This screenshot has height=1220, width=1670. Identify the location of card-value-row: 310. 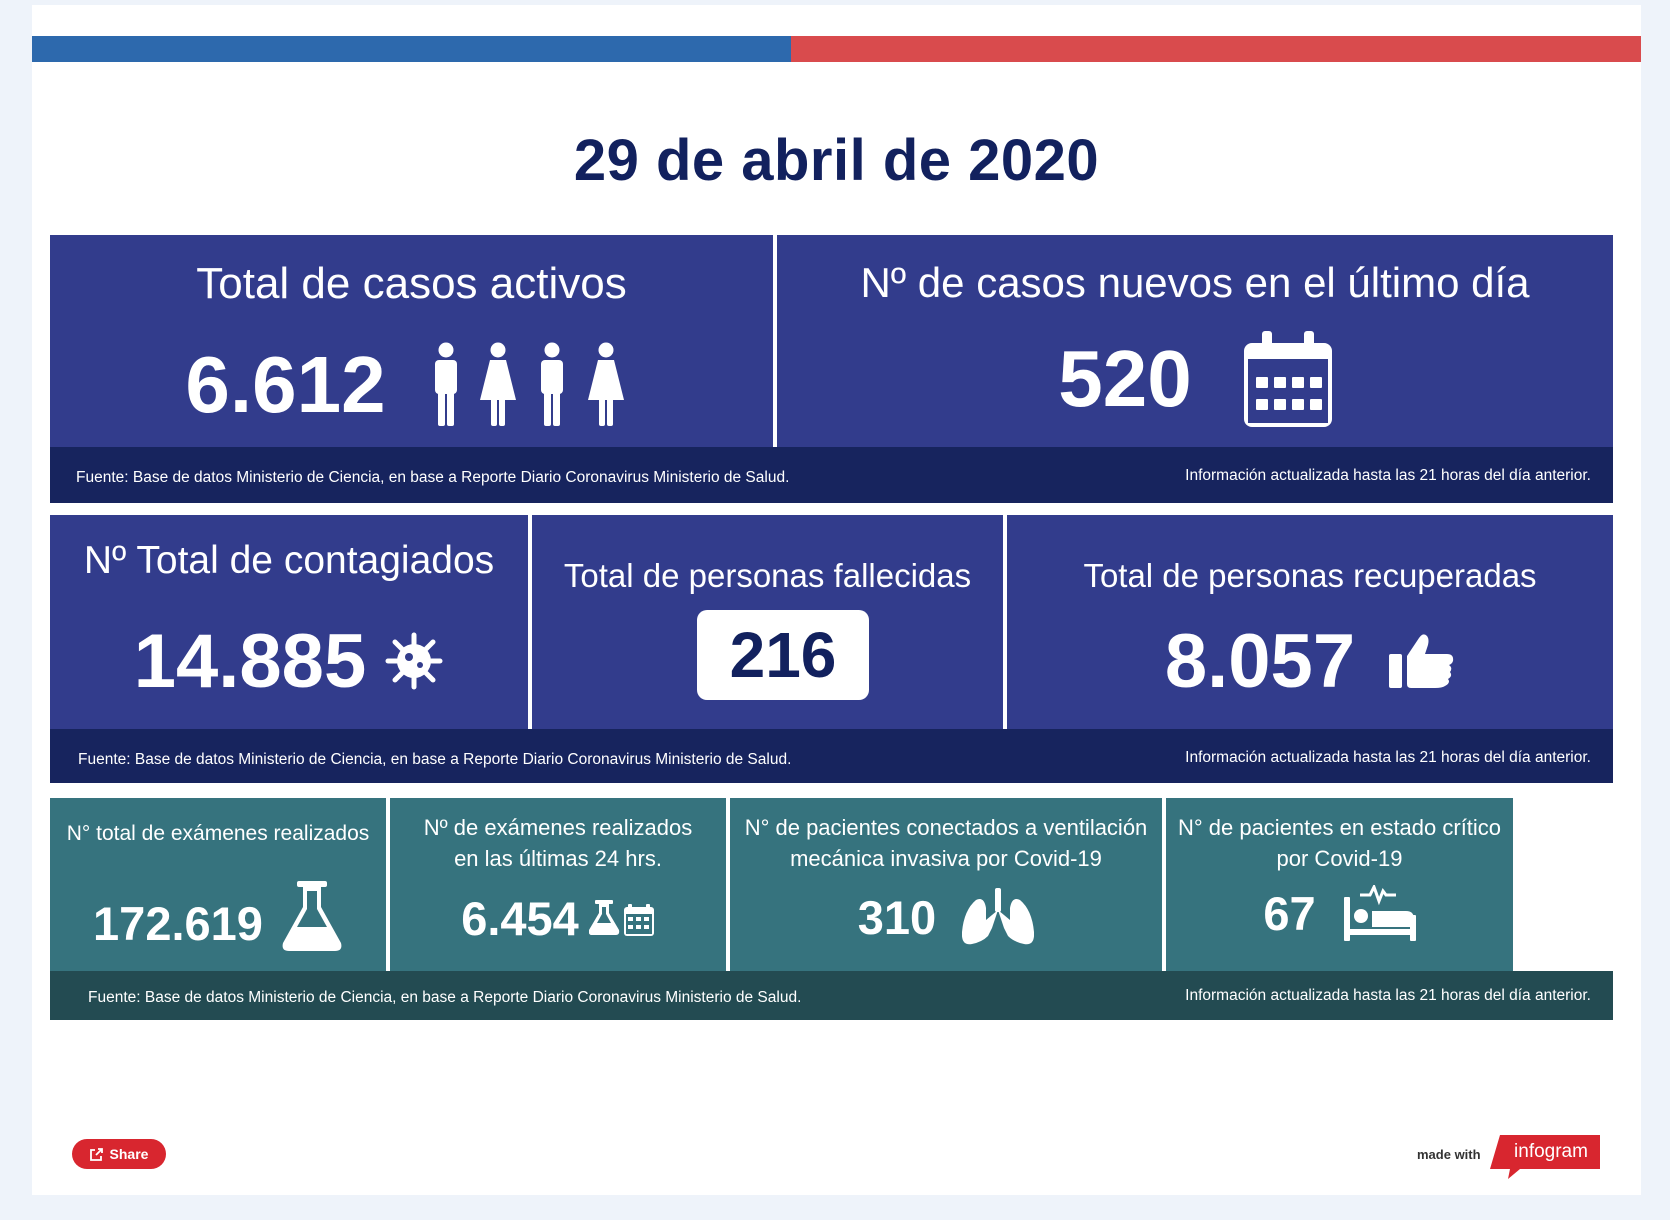
(946, 917).